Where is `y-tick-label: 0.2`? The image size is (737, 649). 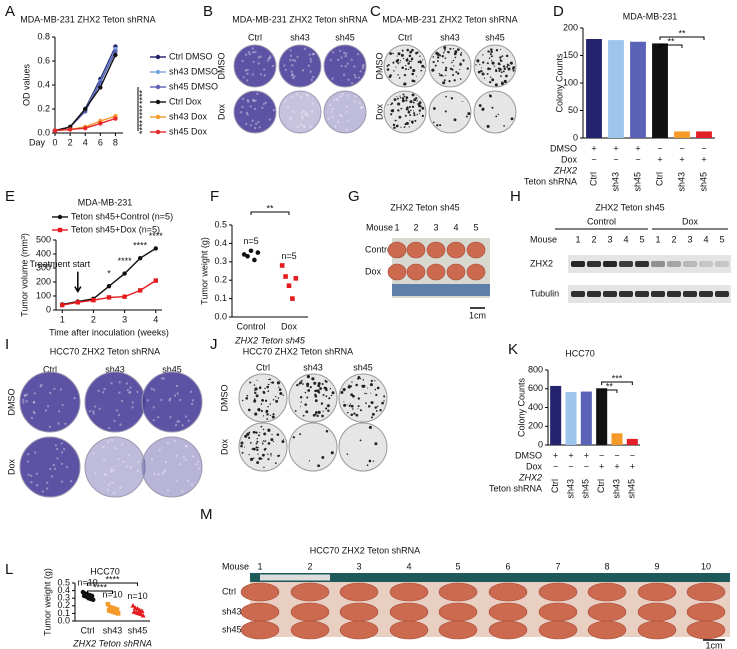
y-tick-label: 0.2 is located at coordinates (43, 108).